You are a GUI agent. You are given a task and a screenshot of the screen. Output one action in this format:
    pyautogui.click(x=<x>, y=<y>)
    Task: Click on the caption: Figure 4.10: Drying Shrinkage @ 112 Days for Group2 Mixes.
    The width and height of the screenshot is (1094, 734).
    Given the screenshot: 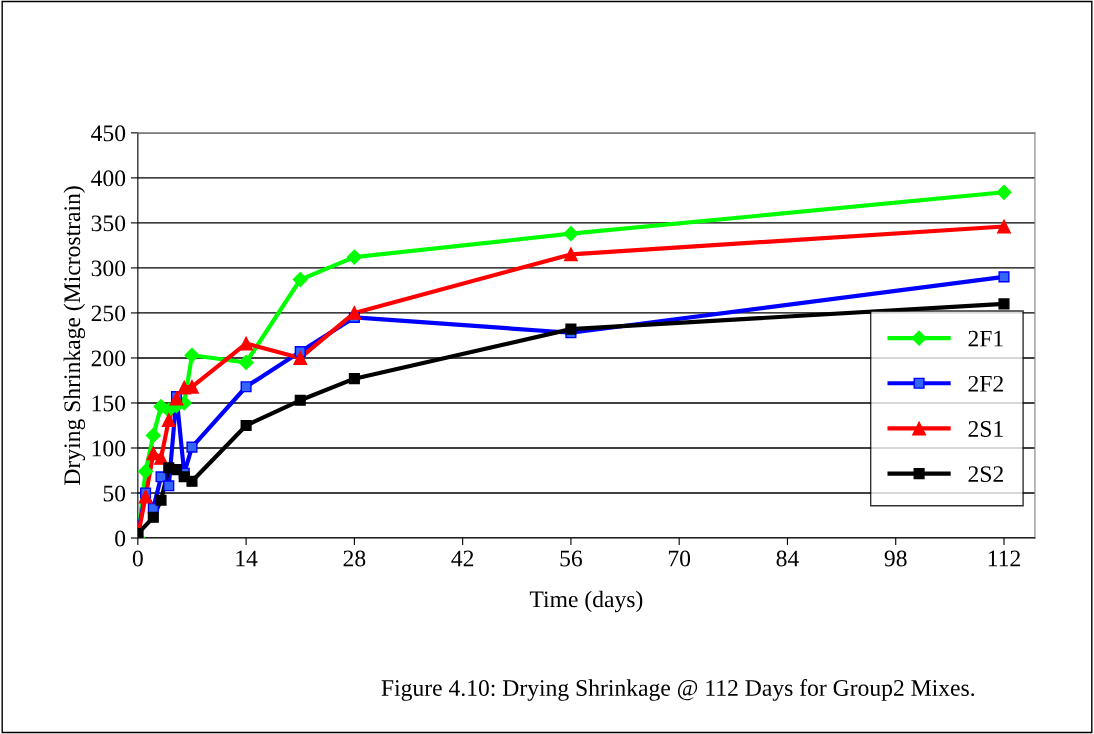 What is the action you would take?
    pyautogui.click(x=678, y=690)
    